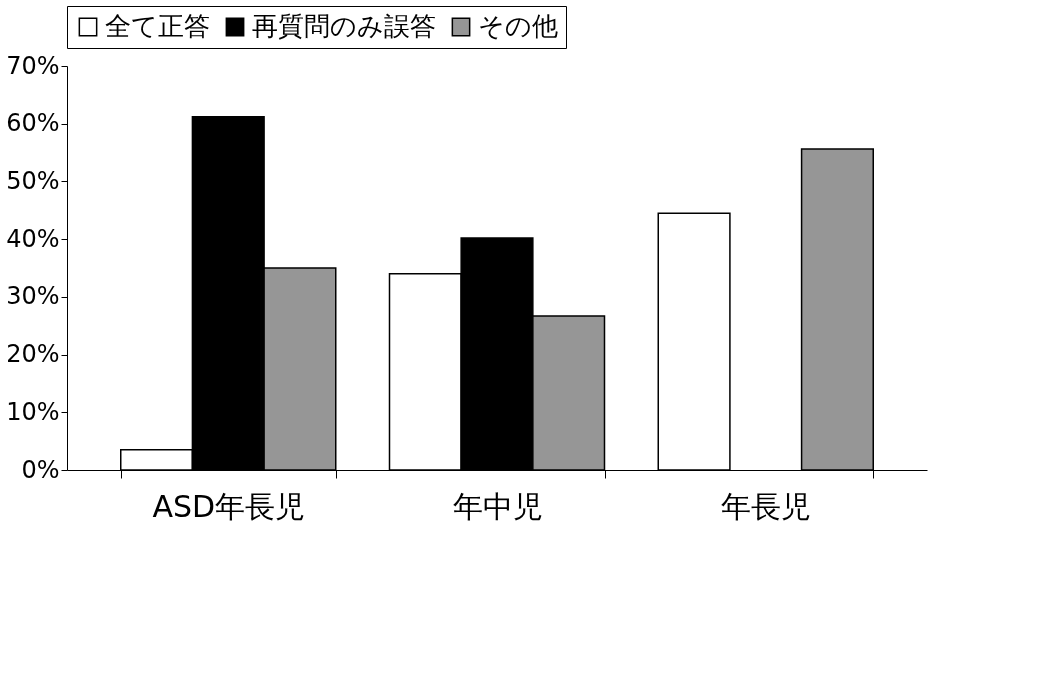 Image resolution: width=1041 pixels, height=676 pixels. Describe the element at coordinates (33, 354) in the screenshot. I see `y-tick-label: 20%` at that location.